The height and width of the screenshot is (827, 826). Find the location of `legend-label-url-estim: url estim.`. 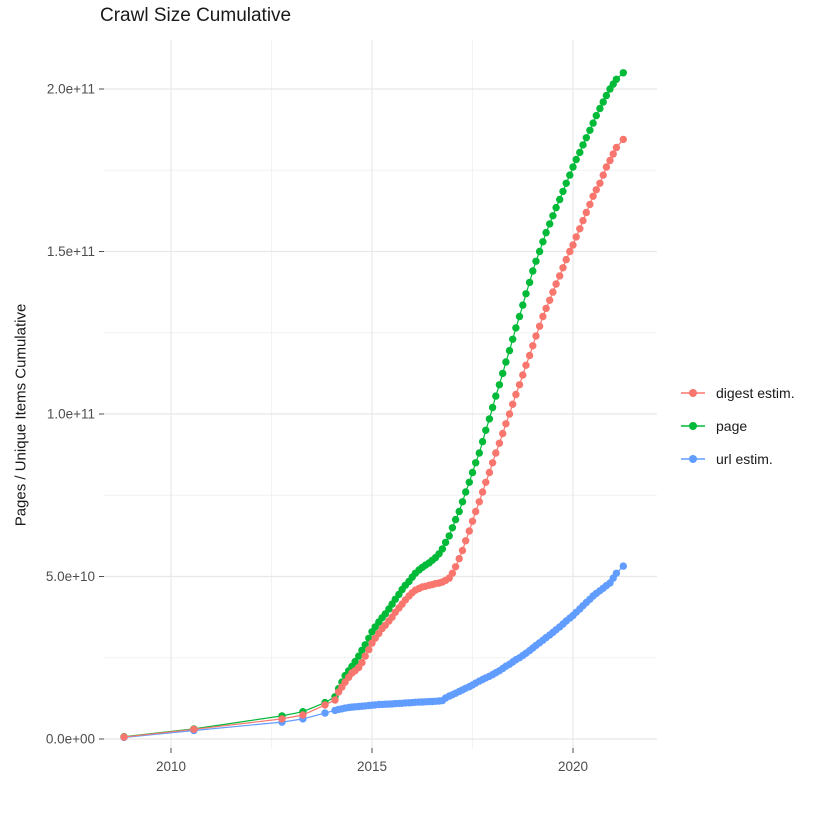

legend-label-url-estim: url estim. is located at coordinates (744, 458).